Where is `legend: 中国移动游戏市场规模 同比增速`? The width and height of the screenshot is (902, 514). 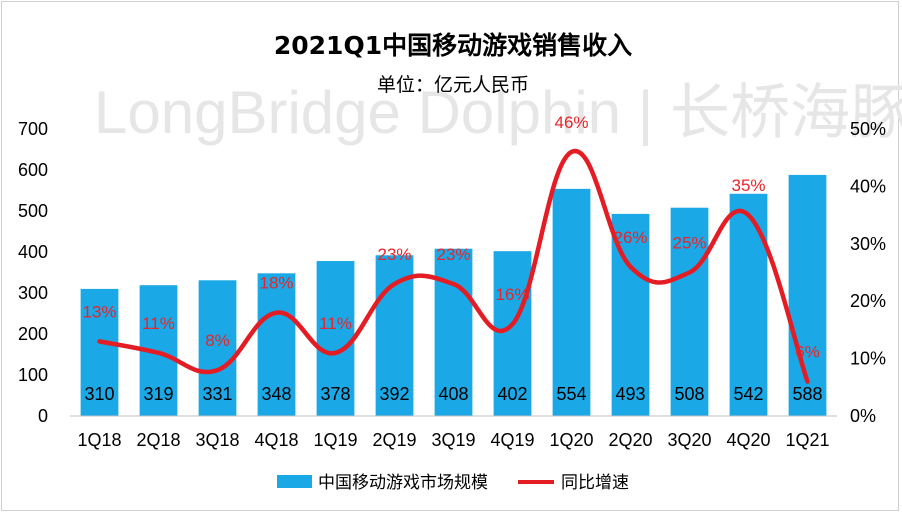 legend: 中国移动游戏市场规模 同比增速 is located at coordinates (453, 483).